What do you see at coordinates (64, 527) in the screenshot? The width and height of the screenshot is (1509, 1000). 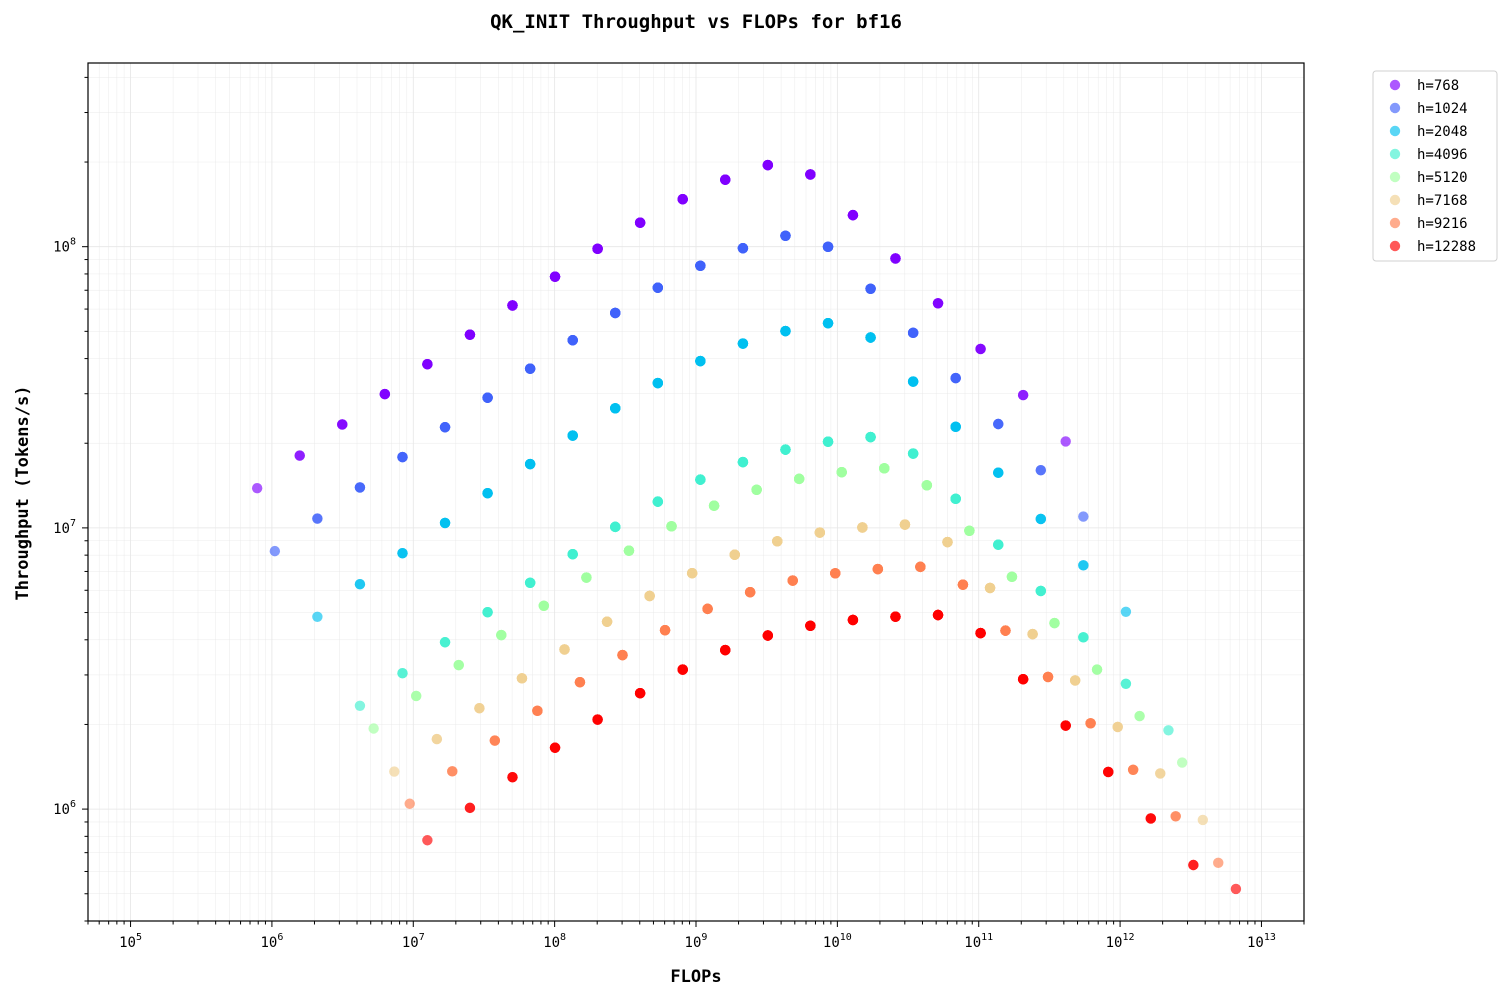 I see `y-tick-label: 107` at bounding box center [64, 527].